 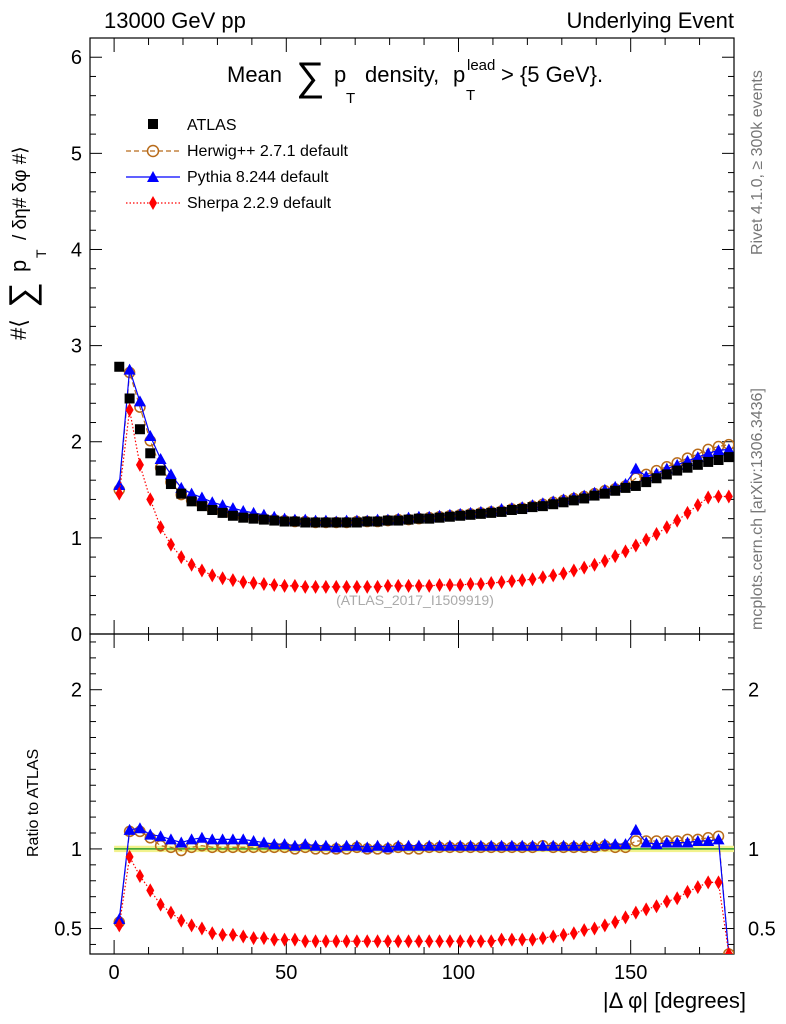 What do you see at coordinates (21, 295) in the screenshot?
I see `ylabel-sum: ∑` at bounding box center [21, 295].